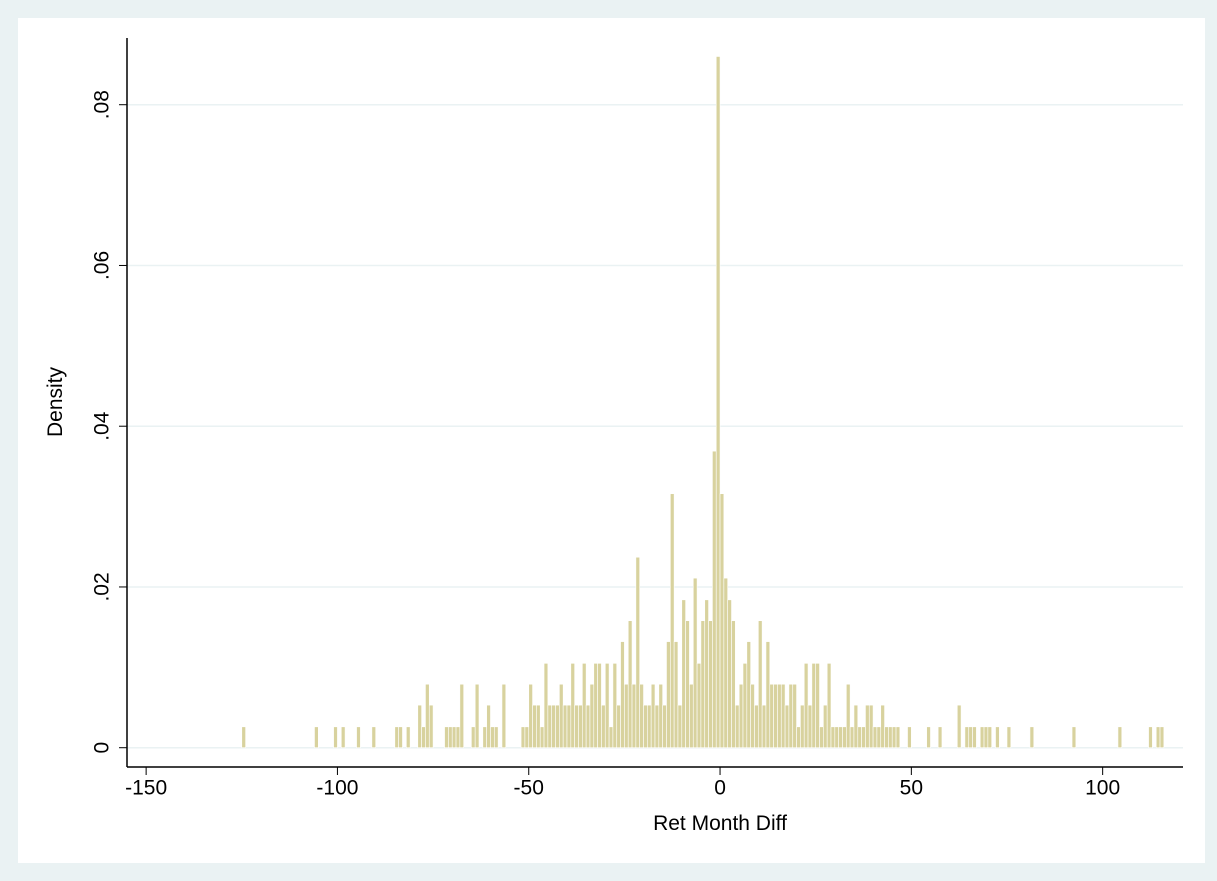 Image resolution: width=1217 pixels, height=881 pixels. Describe the element at coordinates (146, 788) in the screenshot. I see `x-tick-label: -150` at that location.